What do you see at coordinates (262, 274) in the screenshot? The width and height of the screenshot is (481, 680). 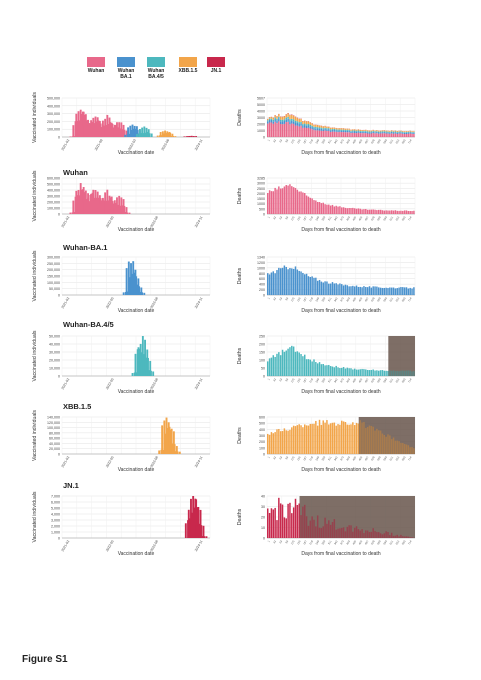 I see `y-tick-label: 800` at bounding box center [262, 274].